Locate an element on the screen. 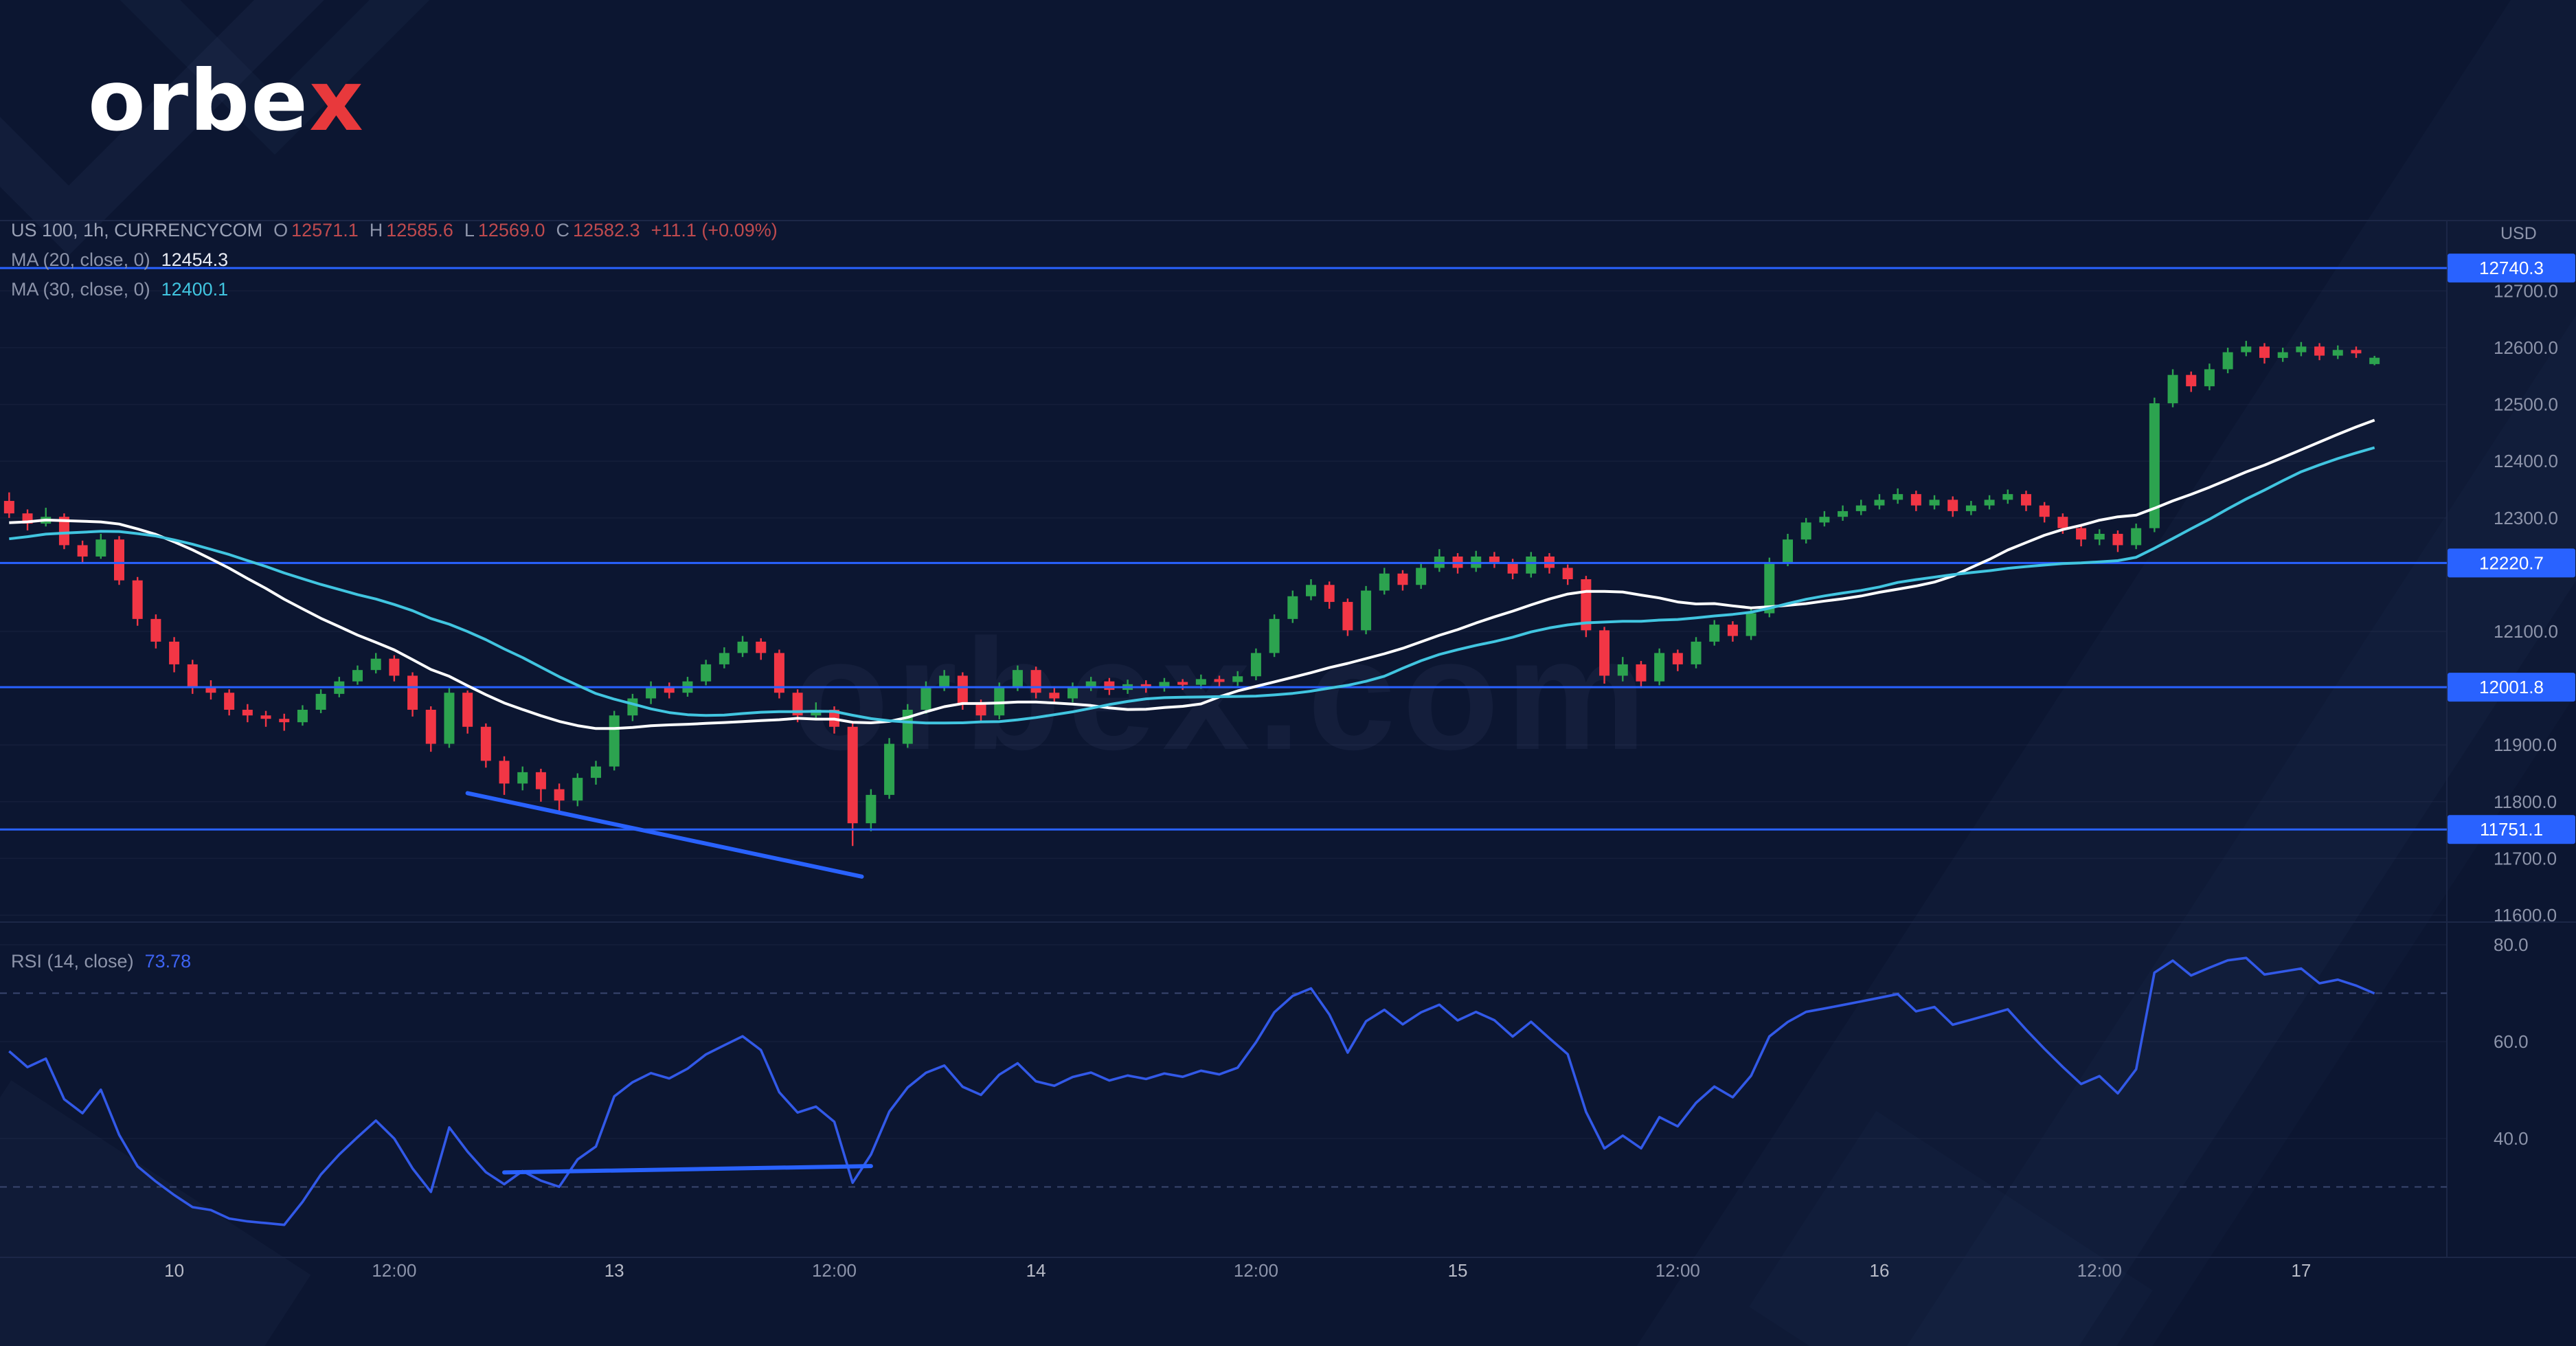  price-trendline is located at coordinates (664, 835).